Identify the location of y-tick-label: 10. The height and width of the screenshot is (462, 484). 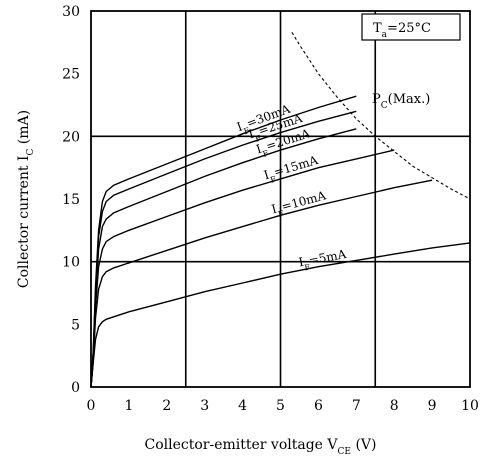
(71, 263).